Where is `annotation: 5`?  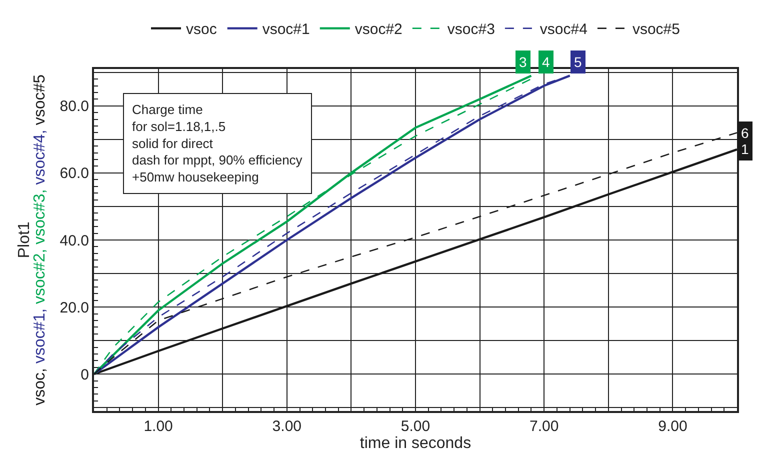
annotation: 5 is located at coordinates (578, 62).